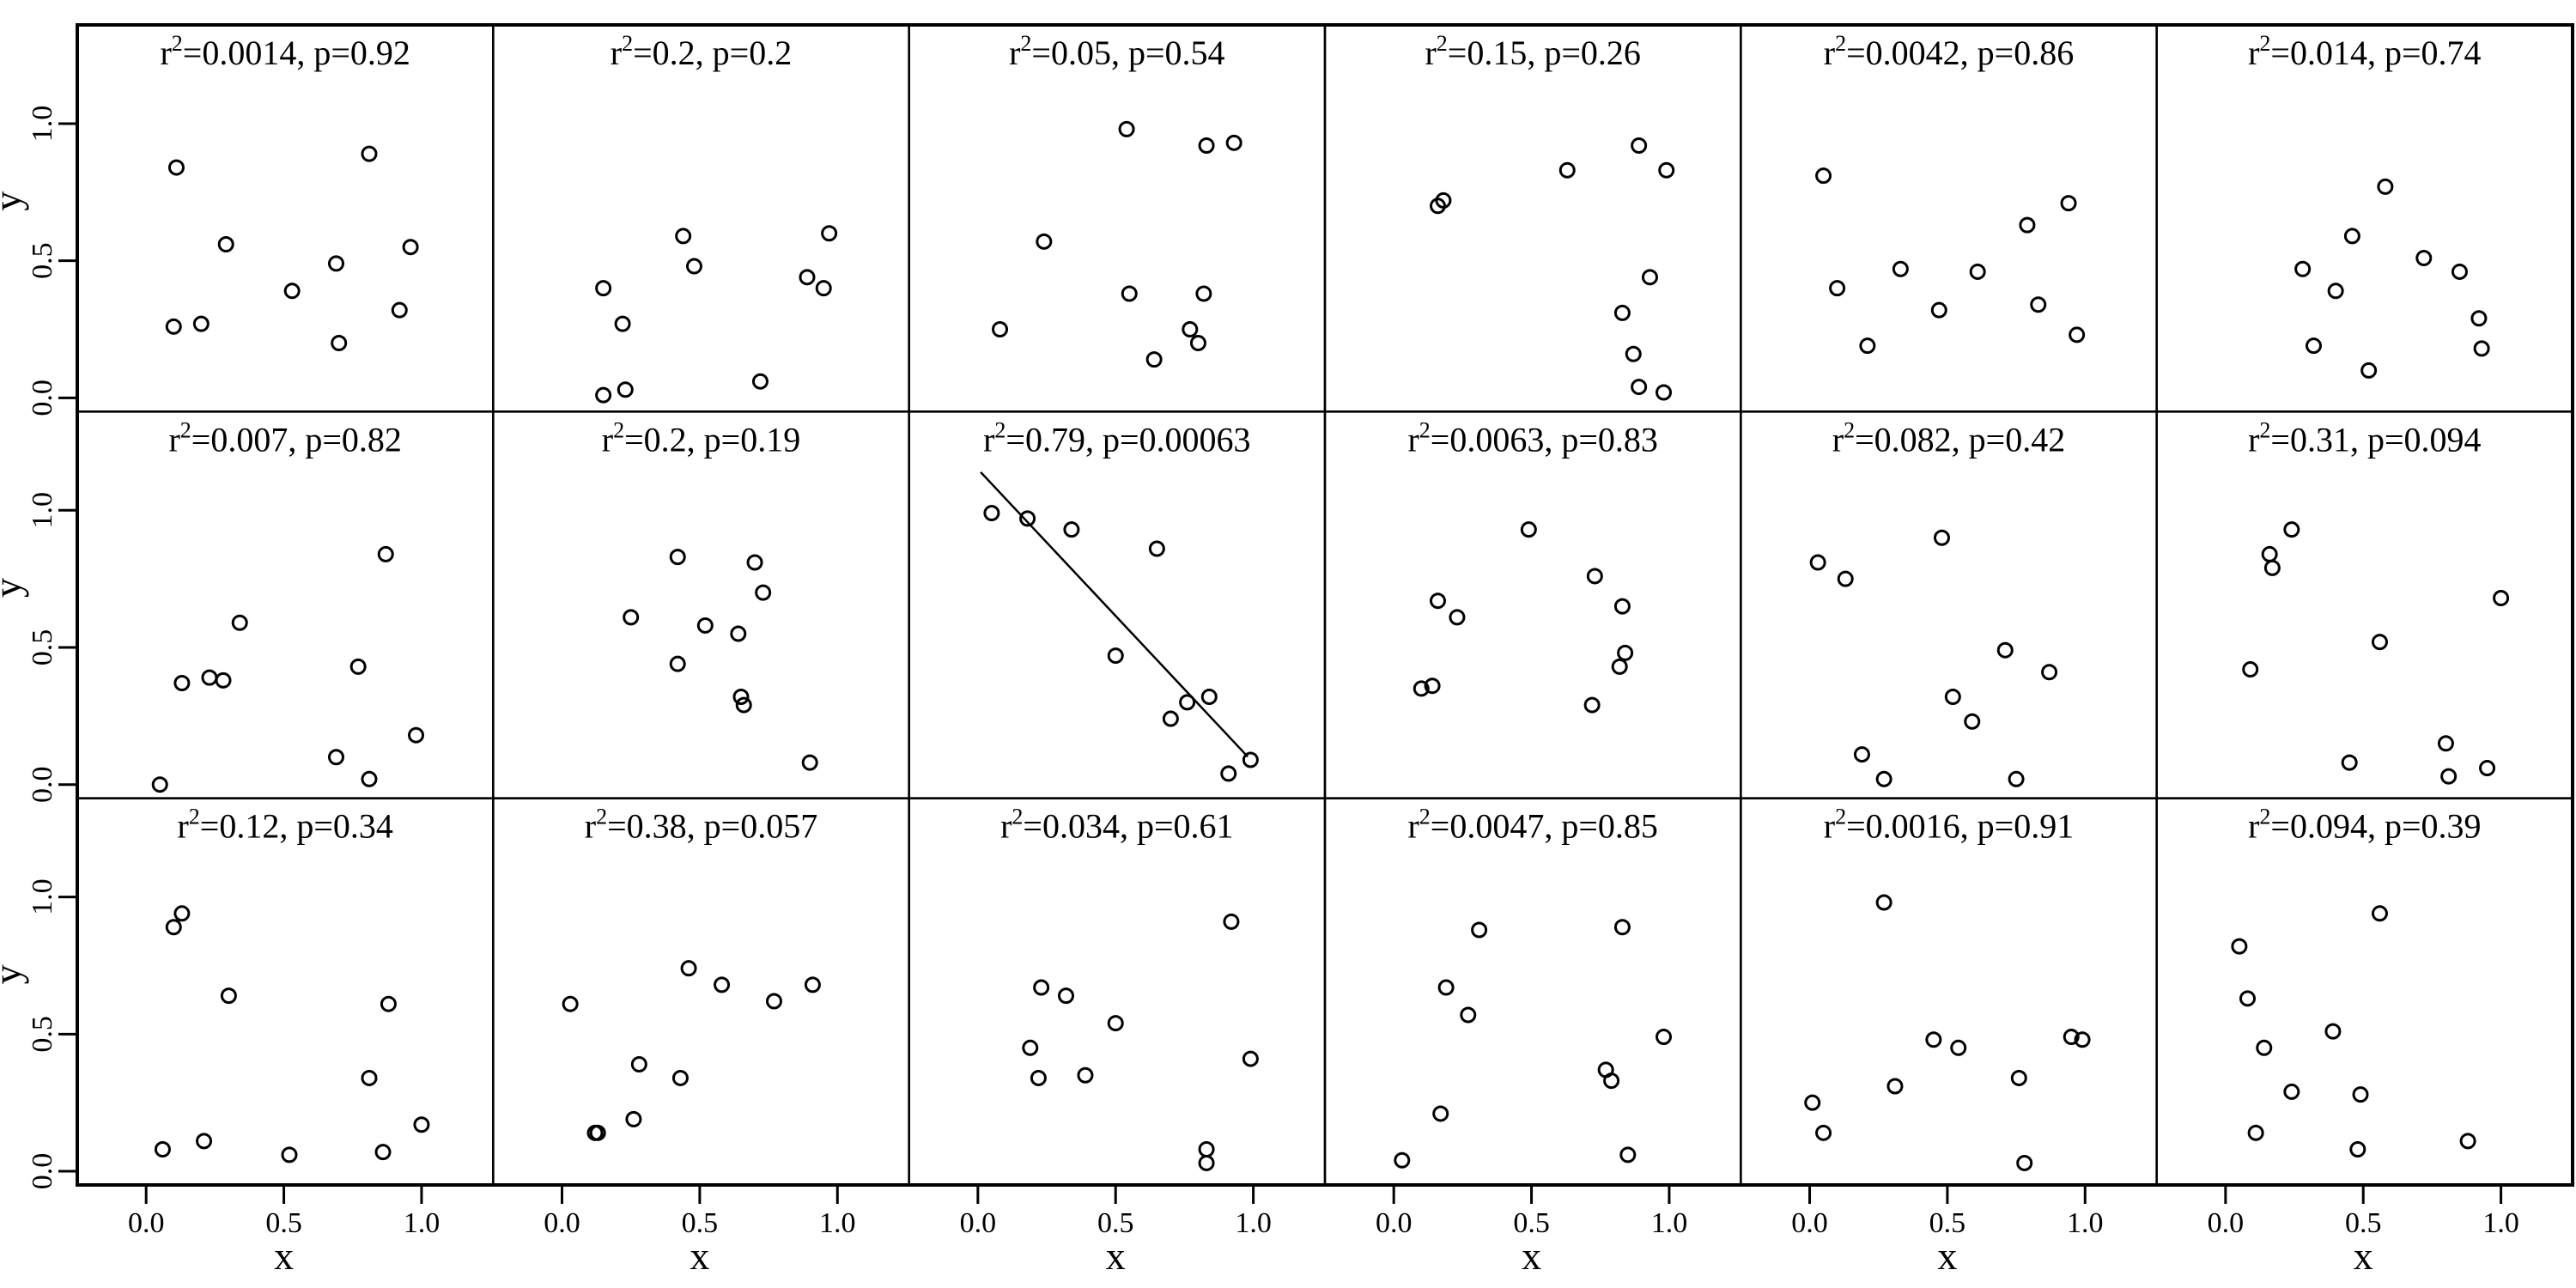  Describe the element at coordinates (1128, 826) in the screenshot. I see `title-stats: =0.034, p=0.61` at that location.